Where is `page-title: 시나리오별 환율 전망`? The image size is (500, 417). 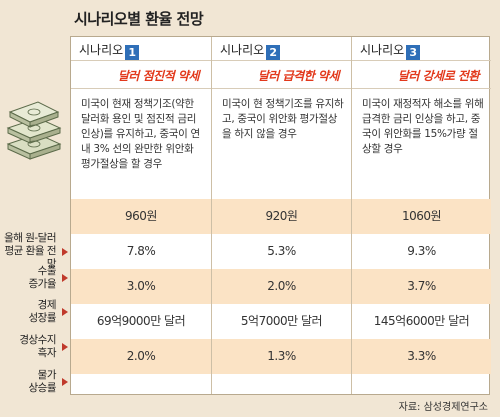 page-title: 시나리오별 환율 전망 is located at coordinates (139, 19).